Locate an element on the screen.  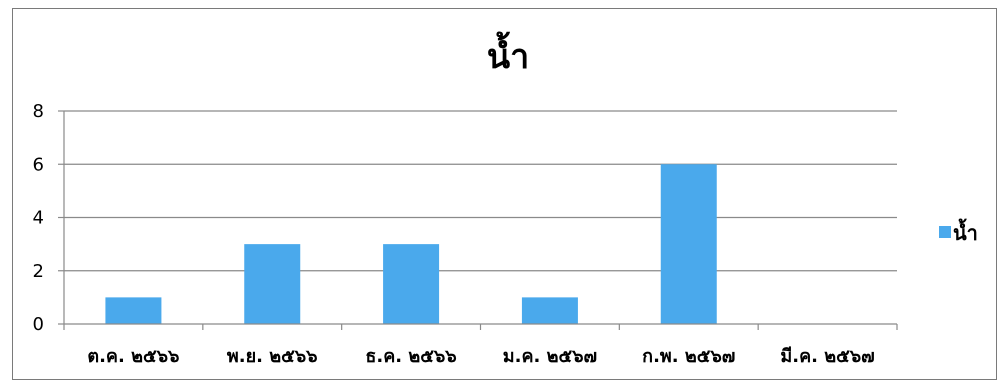
x-tick-label: ธ.ค. ๒๕๖๖ is located at coordinates (410, 356).